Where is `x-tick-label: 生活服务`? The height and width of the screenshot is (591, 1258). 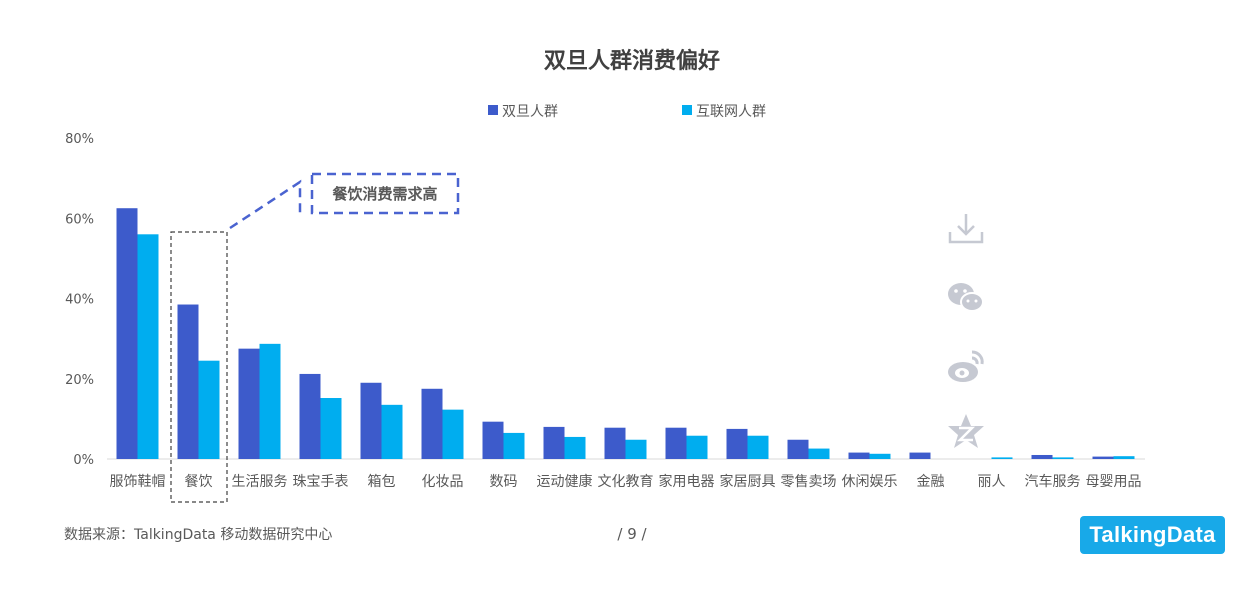 x-tick-label: 生活服务 is located at coordinates (260, 482).